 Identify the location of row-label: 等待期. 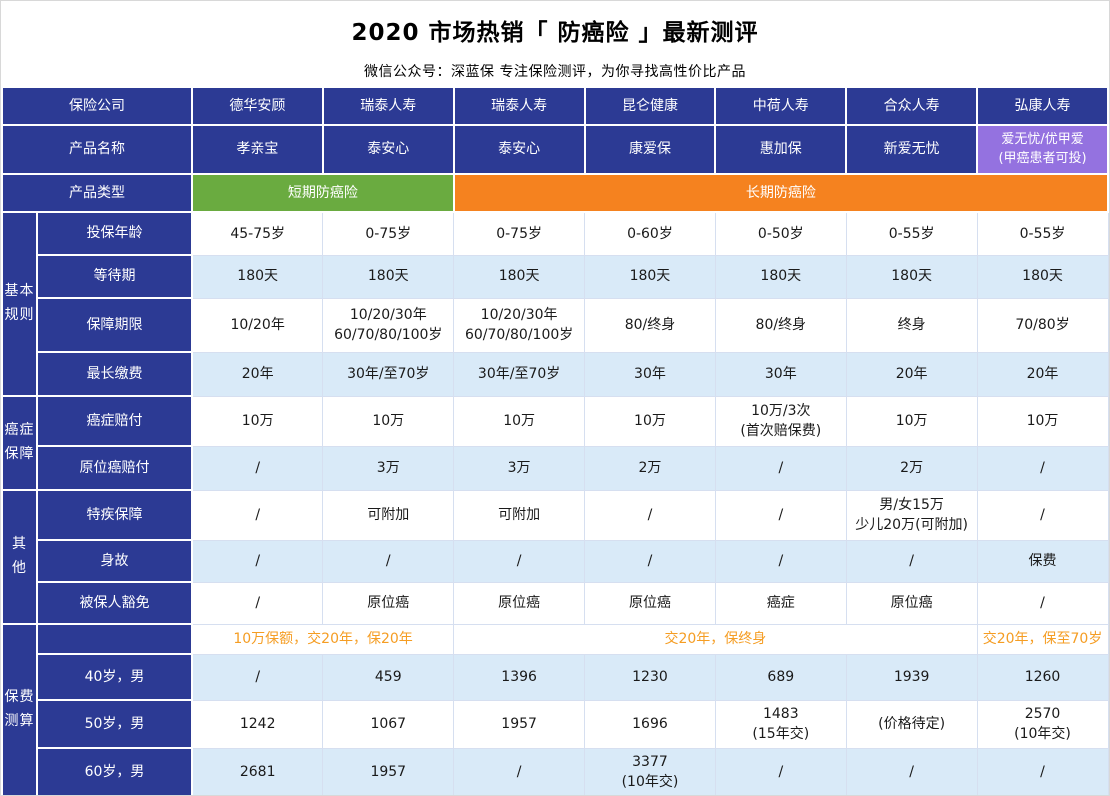
(114, 276).